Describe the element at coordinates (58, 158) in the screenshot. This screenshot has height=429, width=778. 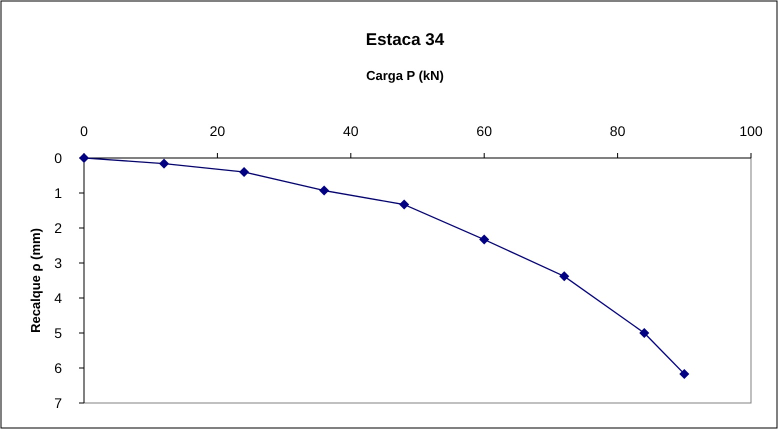
I see `y-tick-label: 0` at that location.